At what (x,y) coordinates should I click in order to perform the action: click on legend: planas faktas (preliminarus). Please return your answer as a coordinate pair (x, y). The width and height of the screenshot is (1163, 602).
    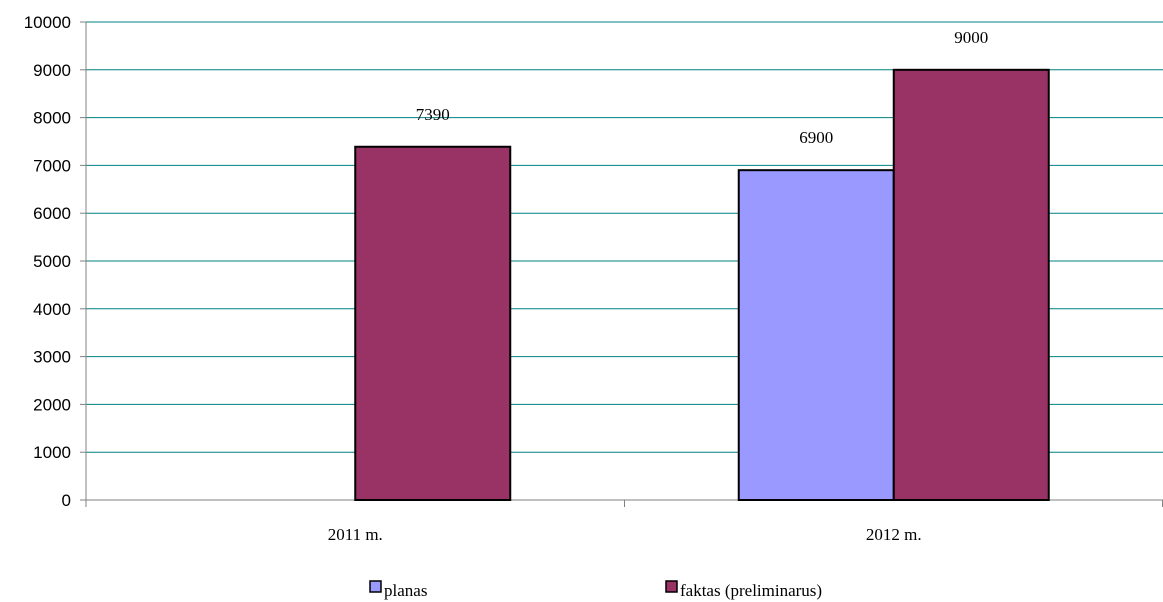
    Looking at the image, I should click on (595, 590).